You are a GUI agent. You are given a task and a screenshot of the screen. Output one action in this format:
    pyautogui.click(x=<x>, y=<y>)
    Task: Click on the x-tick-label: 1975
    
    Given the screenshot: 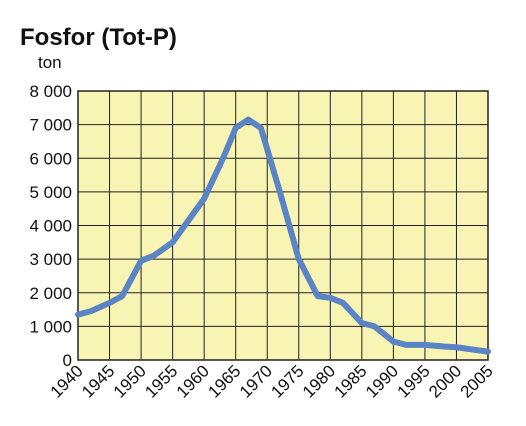 What is the action you would take?
    pyautogui.click(x=287, y=381)
    